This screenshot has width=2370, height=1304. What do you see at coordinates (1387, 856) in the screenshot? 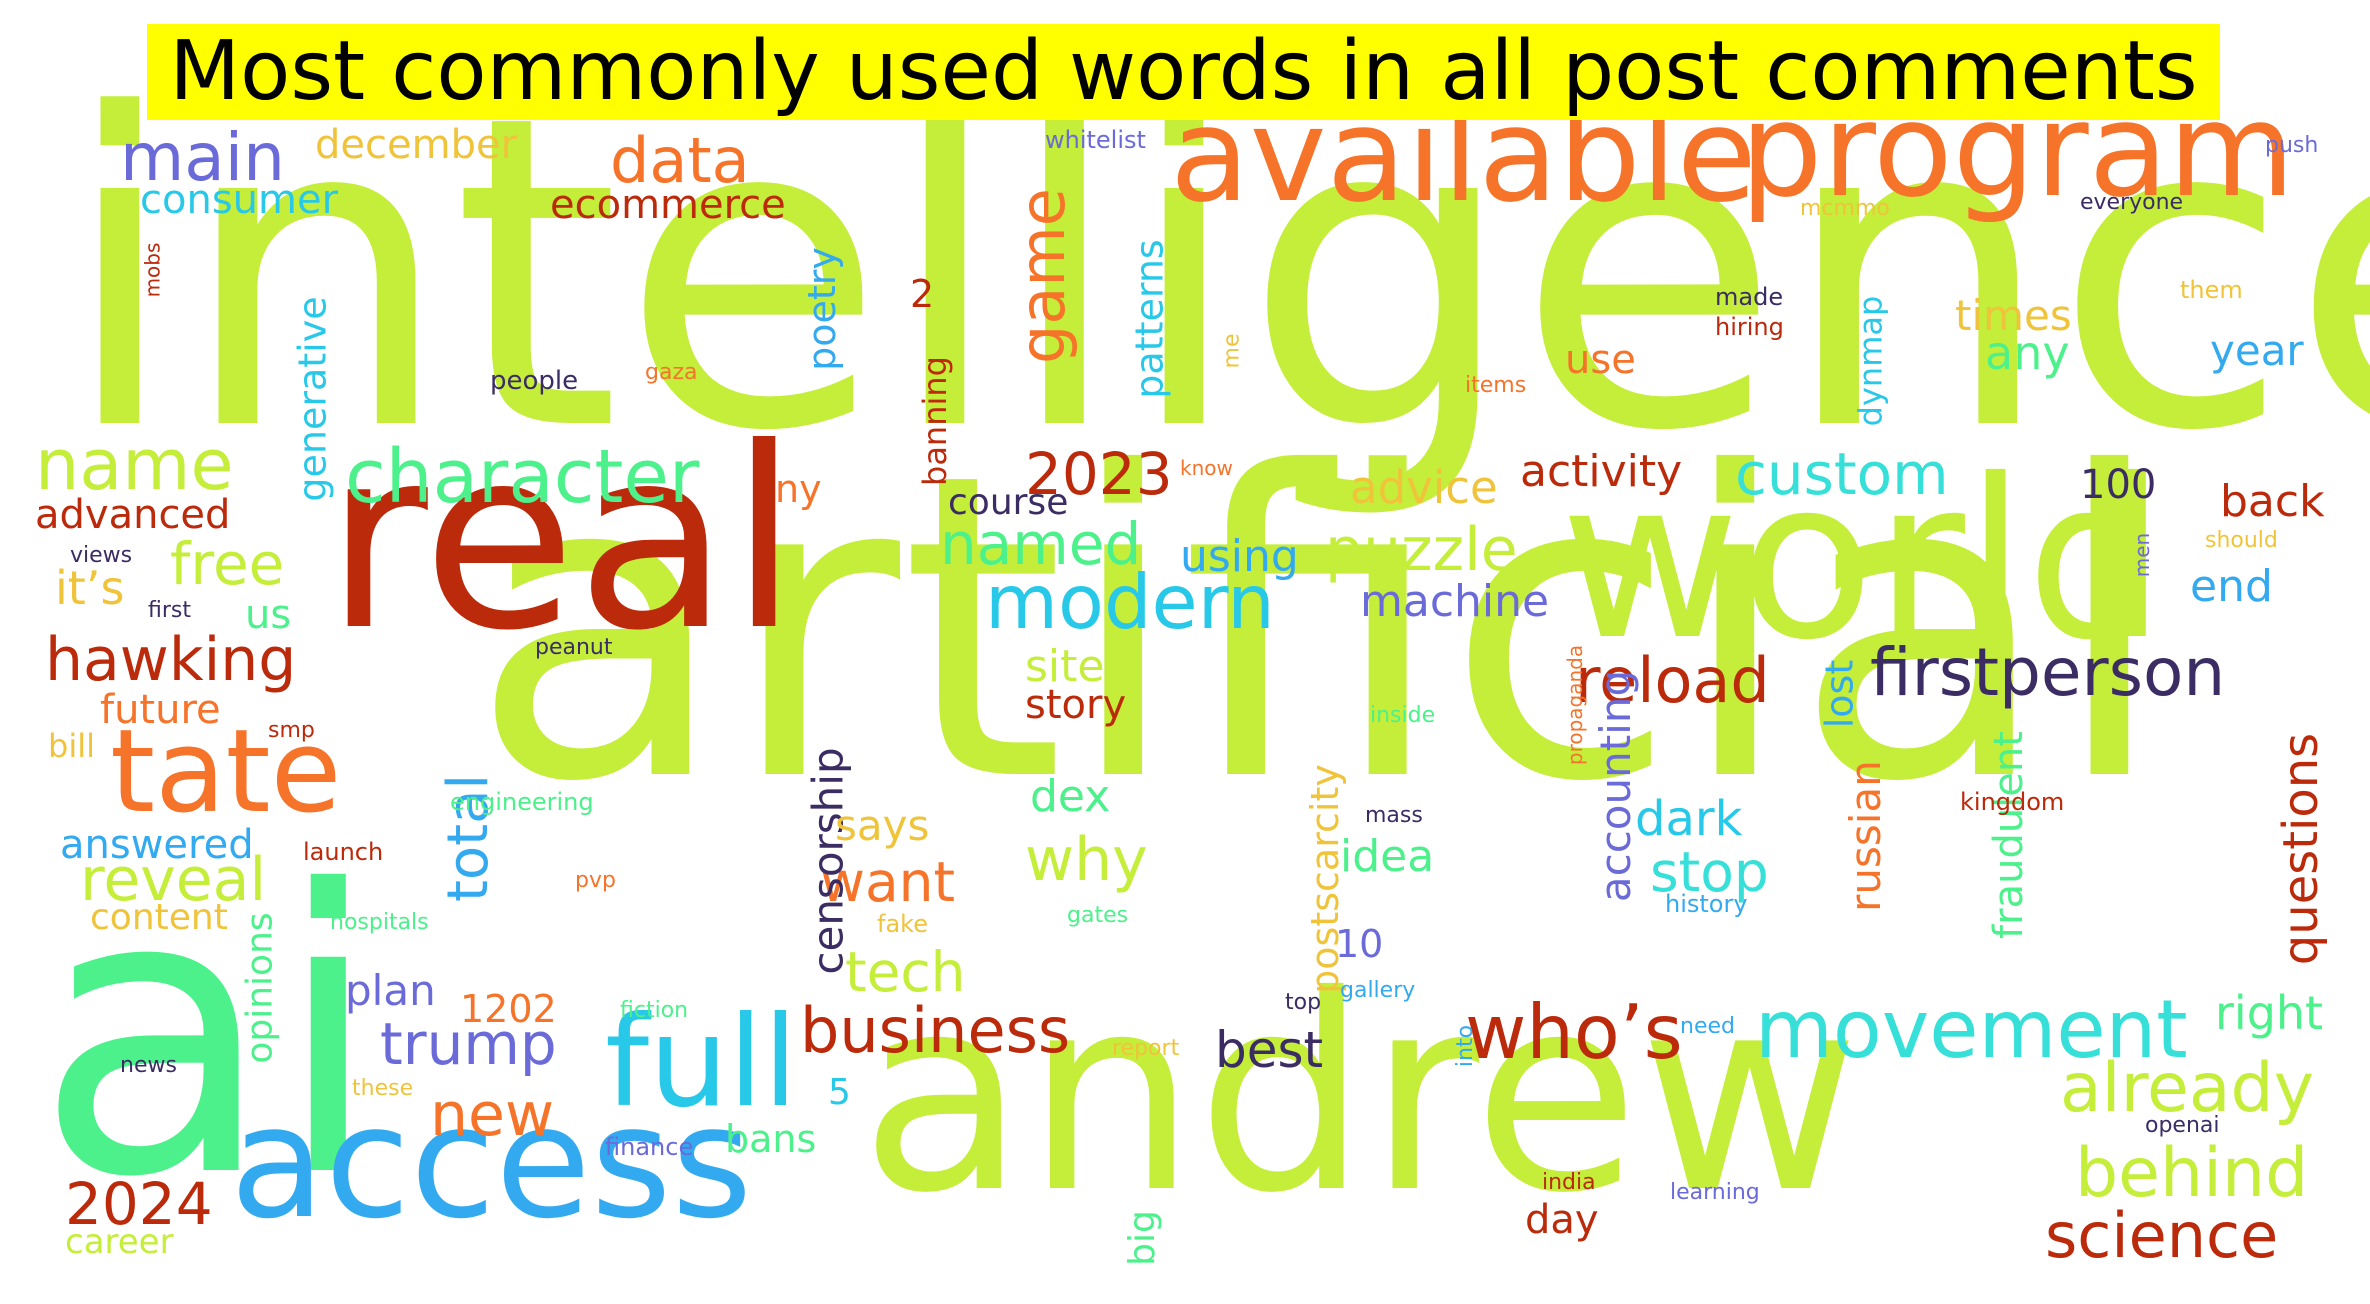
I see `word-idea: idea` at bounding box center [1387, 856].